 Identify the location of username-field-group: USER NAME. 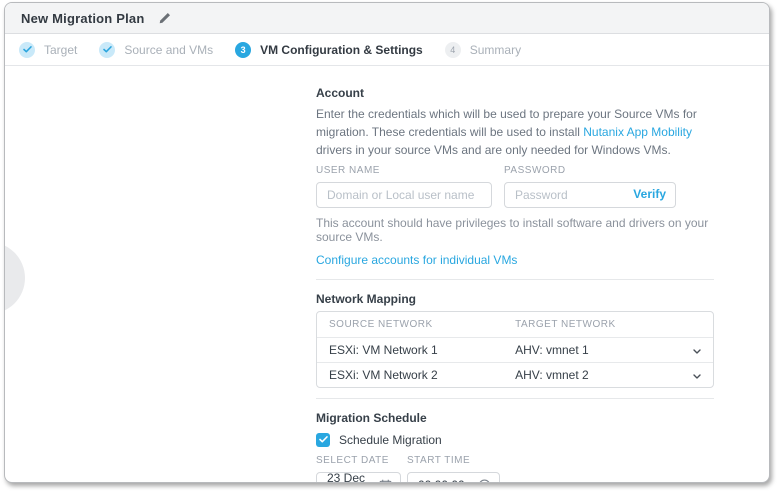
(404, 186).